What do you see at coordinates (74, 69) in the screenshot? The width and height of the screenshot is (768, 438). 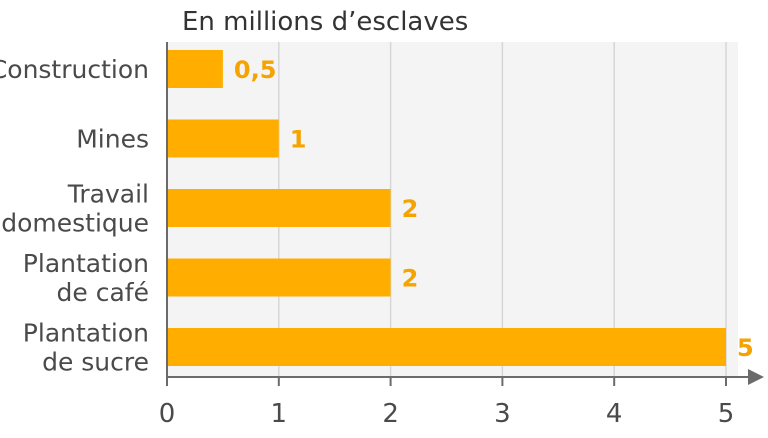 I see `category-label-0-0: Construction` at bounding box center [74, 69].